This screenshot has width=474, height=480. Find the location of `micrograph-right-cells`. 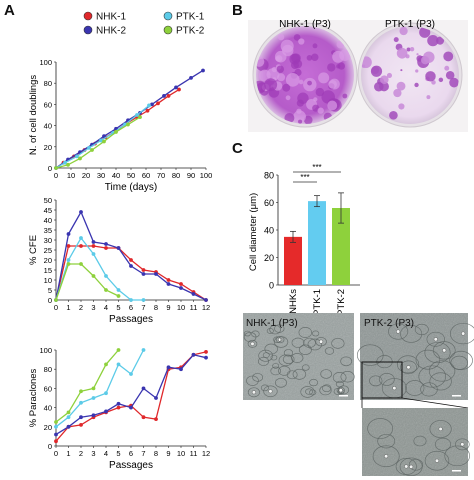

micrograph-right-cells is located at coordinates (415, 360).